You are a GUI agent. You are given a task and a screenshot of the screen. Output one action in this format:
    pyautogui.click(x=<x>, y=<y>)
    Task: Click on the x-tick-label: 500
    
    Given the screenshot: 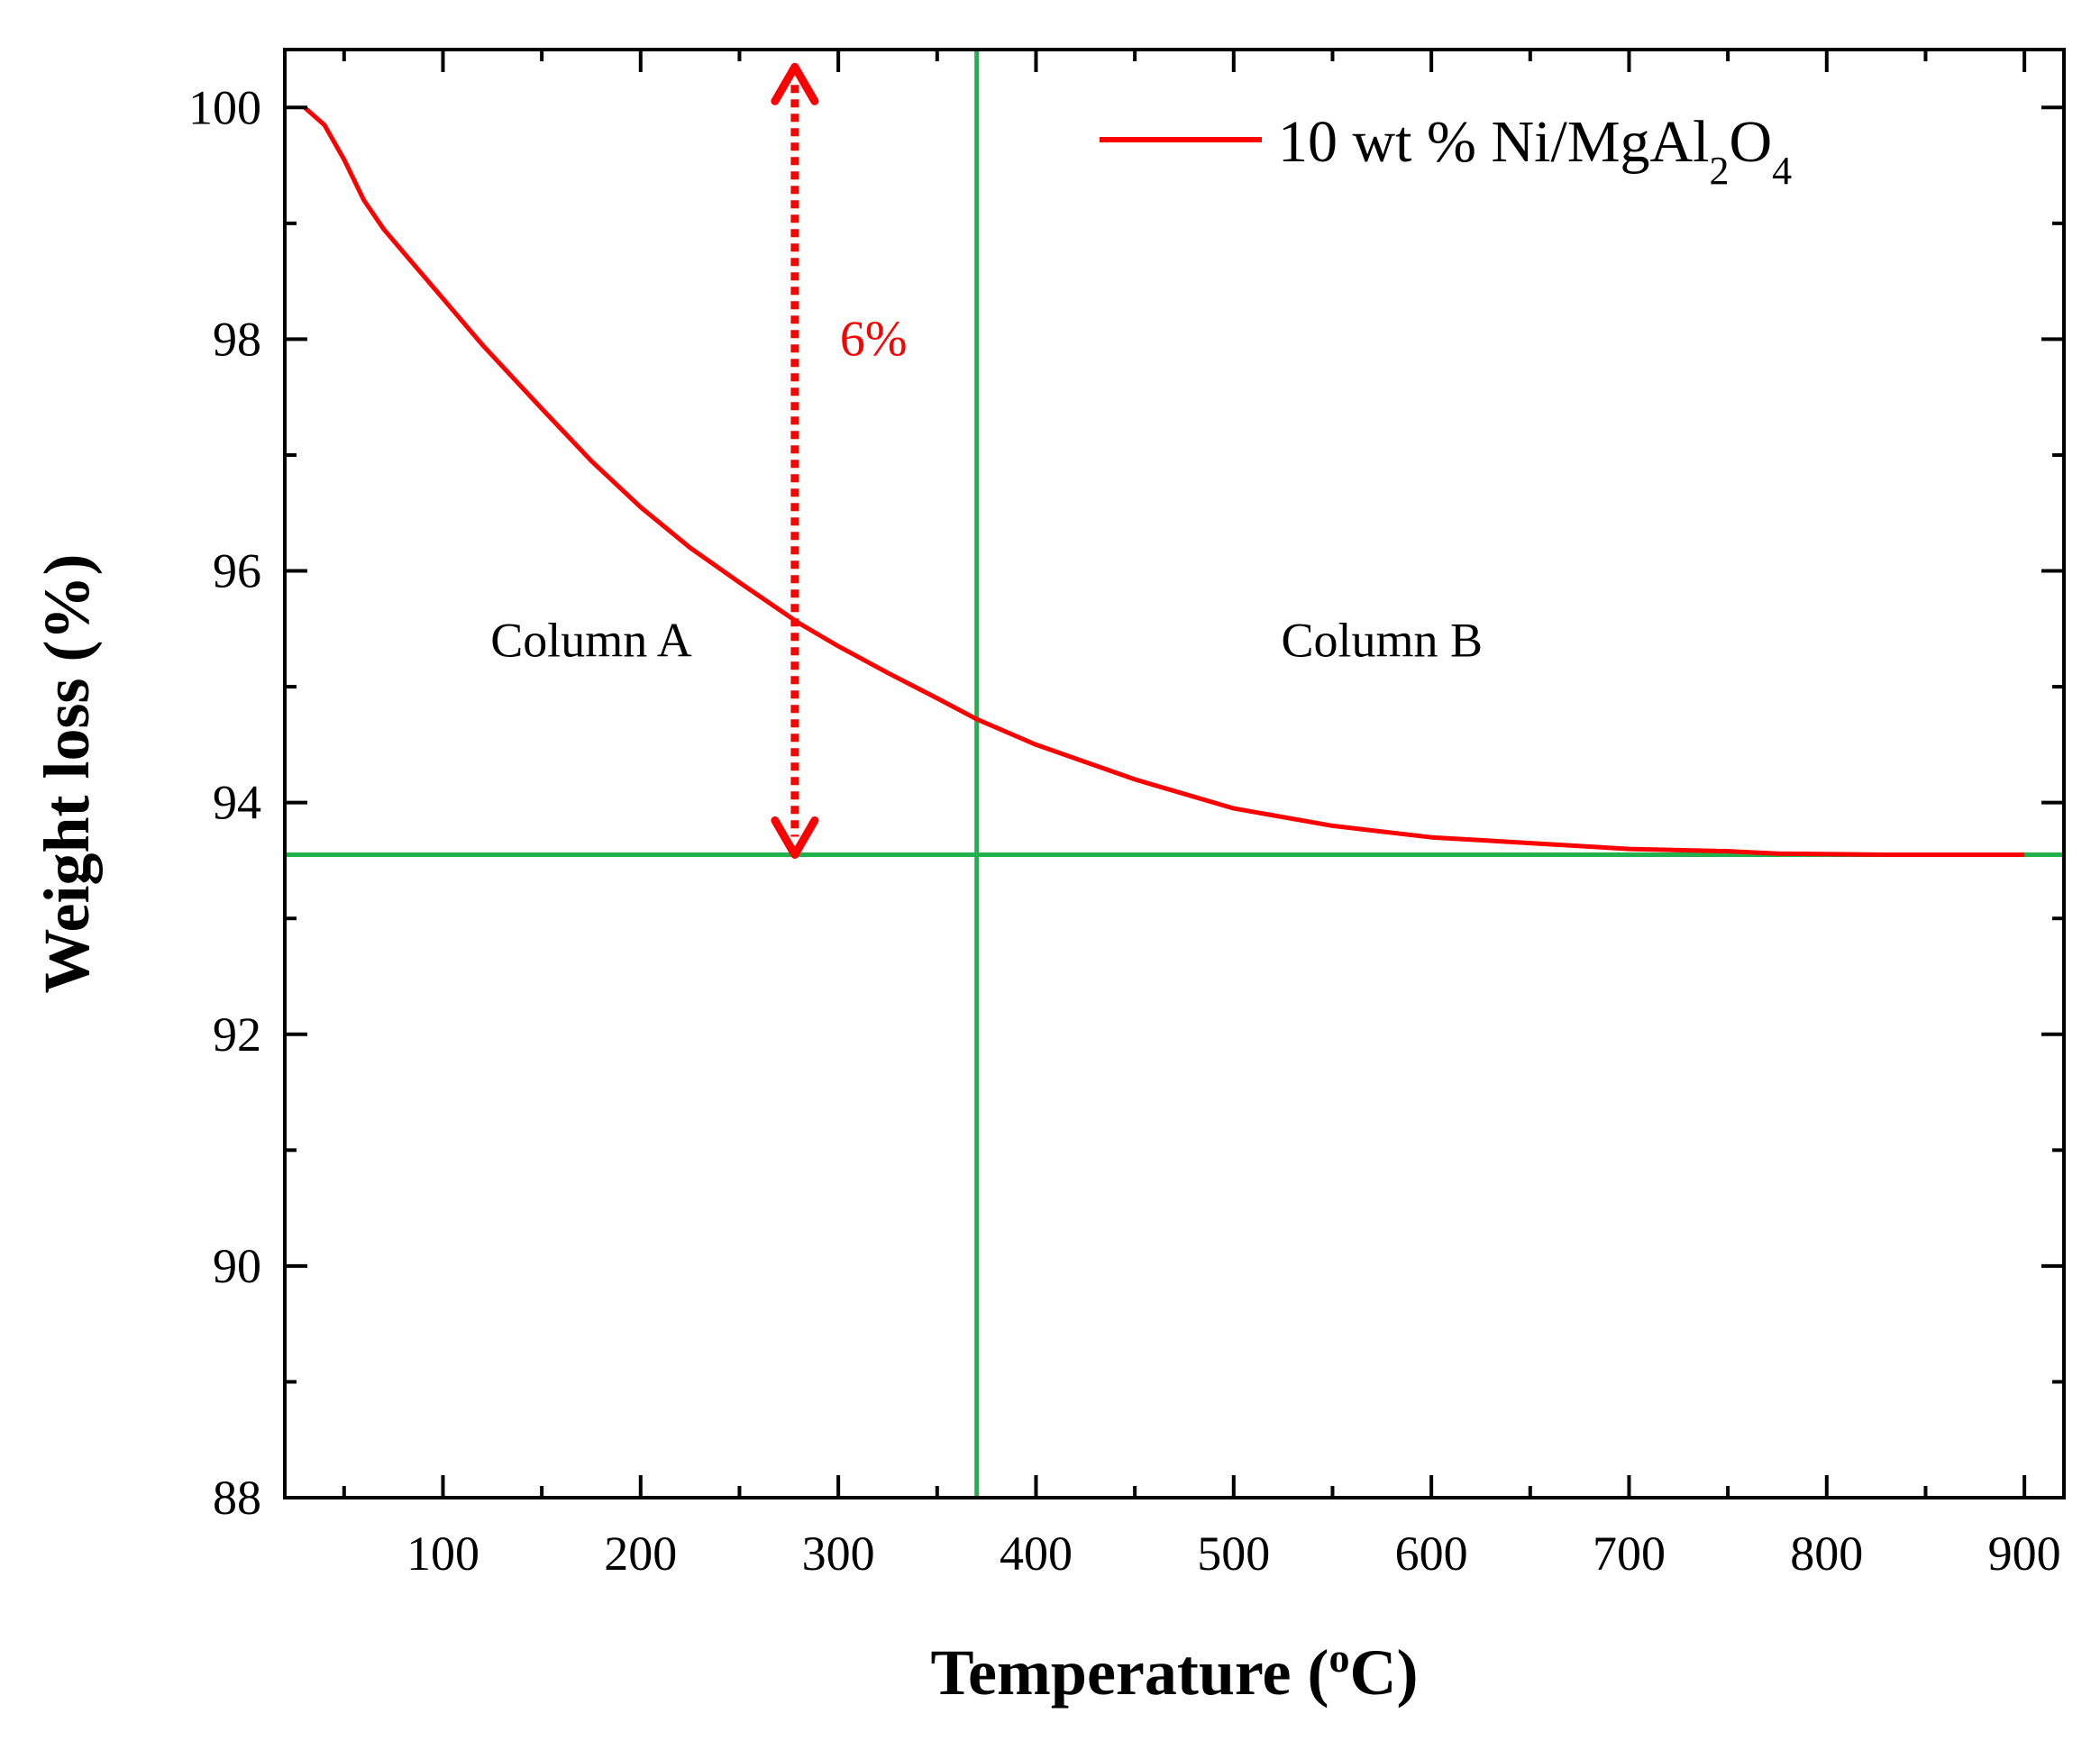 What is the action you would take?
    pyautogui.click(x=1234, y=1554)
    